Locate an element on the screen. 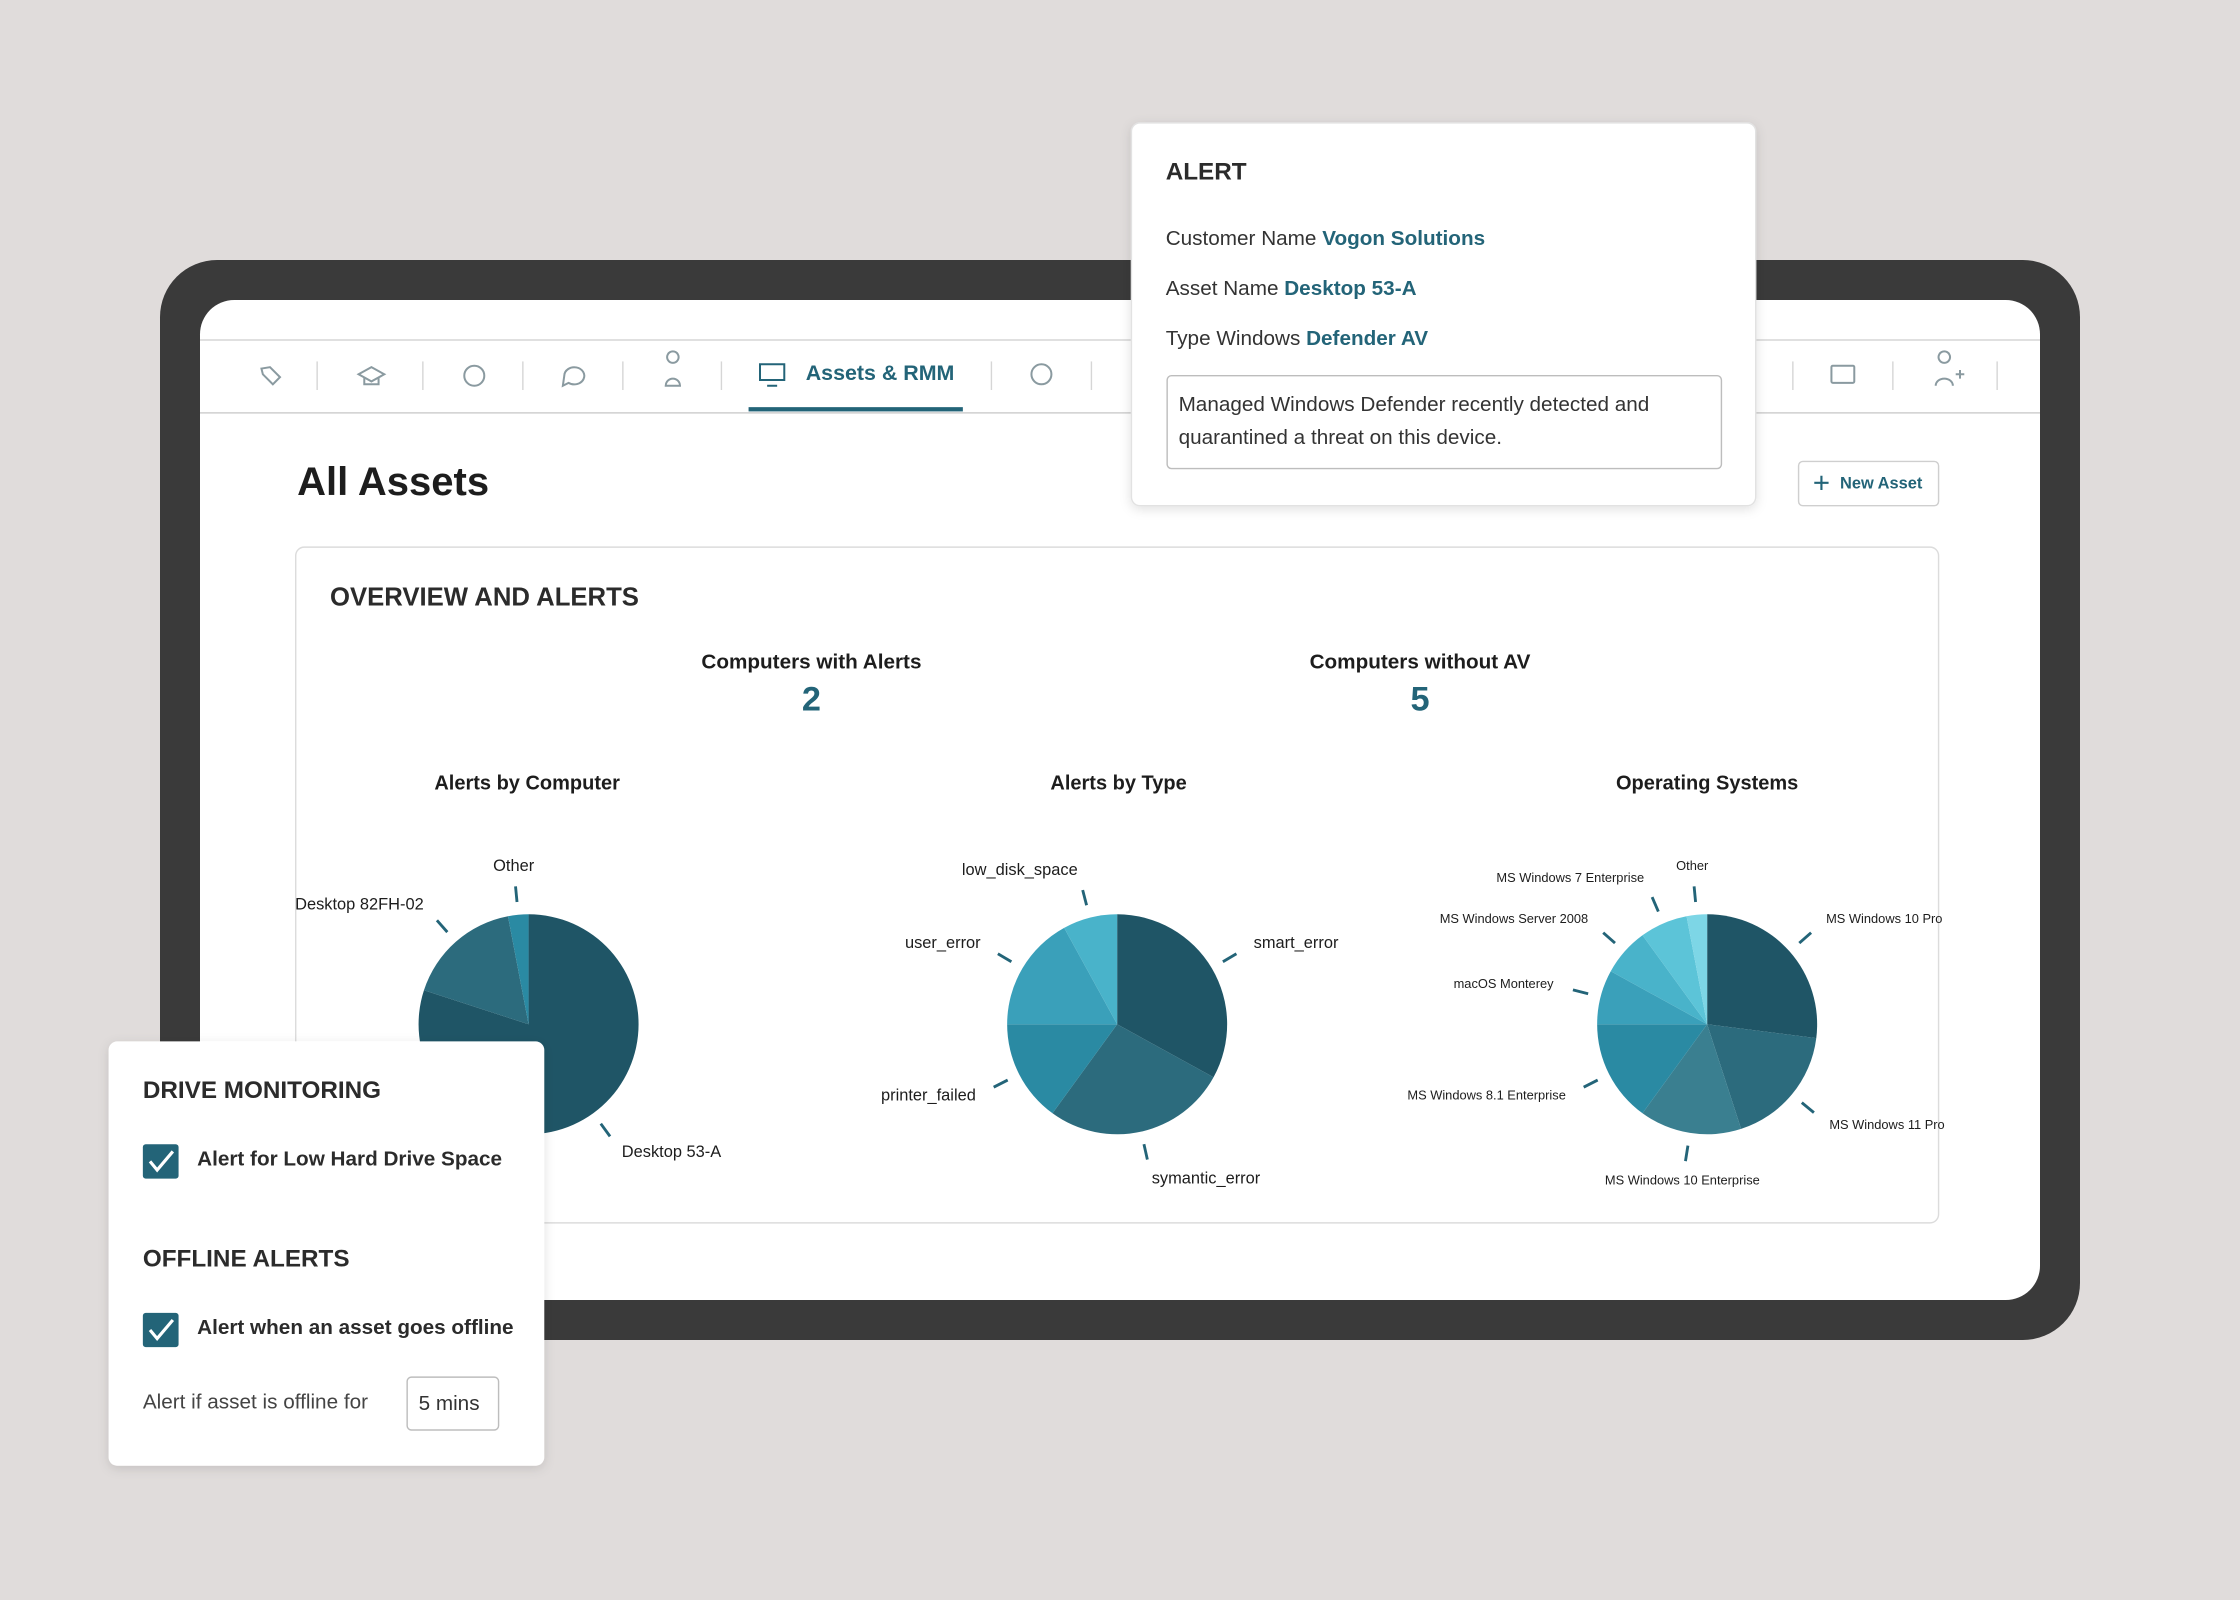  chart-title: Operating Systems is located at coordinates (1707, 784).